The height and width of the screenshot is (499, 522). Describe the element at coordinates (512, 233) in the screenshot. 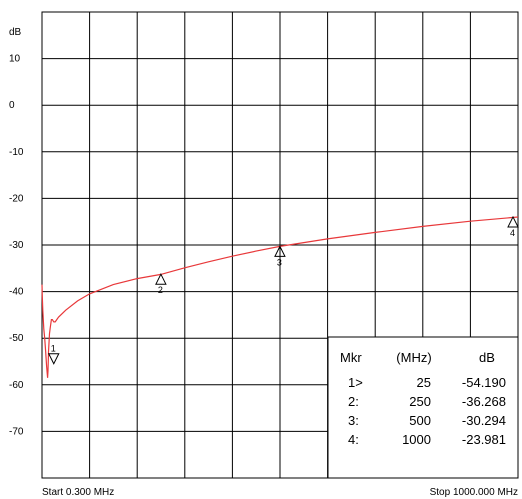

I see `marker-number: 4` at that location.